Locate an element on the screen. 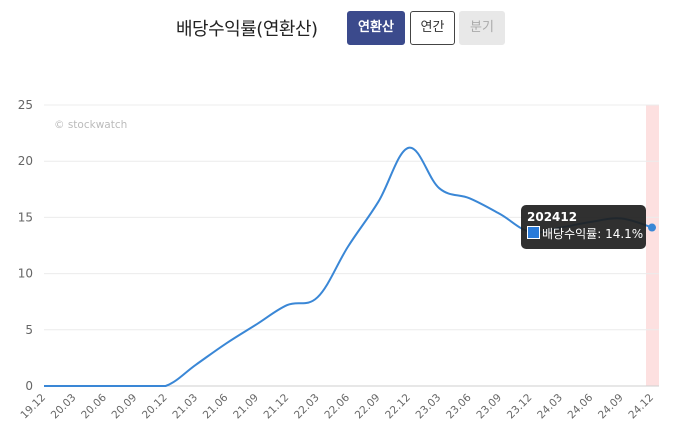 The width and height of the screenshot is (682, 440). x-tick-label: 20.06 is located at coordinates (94, 406).